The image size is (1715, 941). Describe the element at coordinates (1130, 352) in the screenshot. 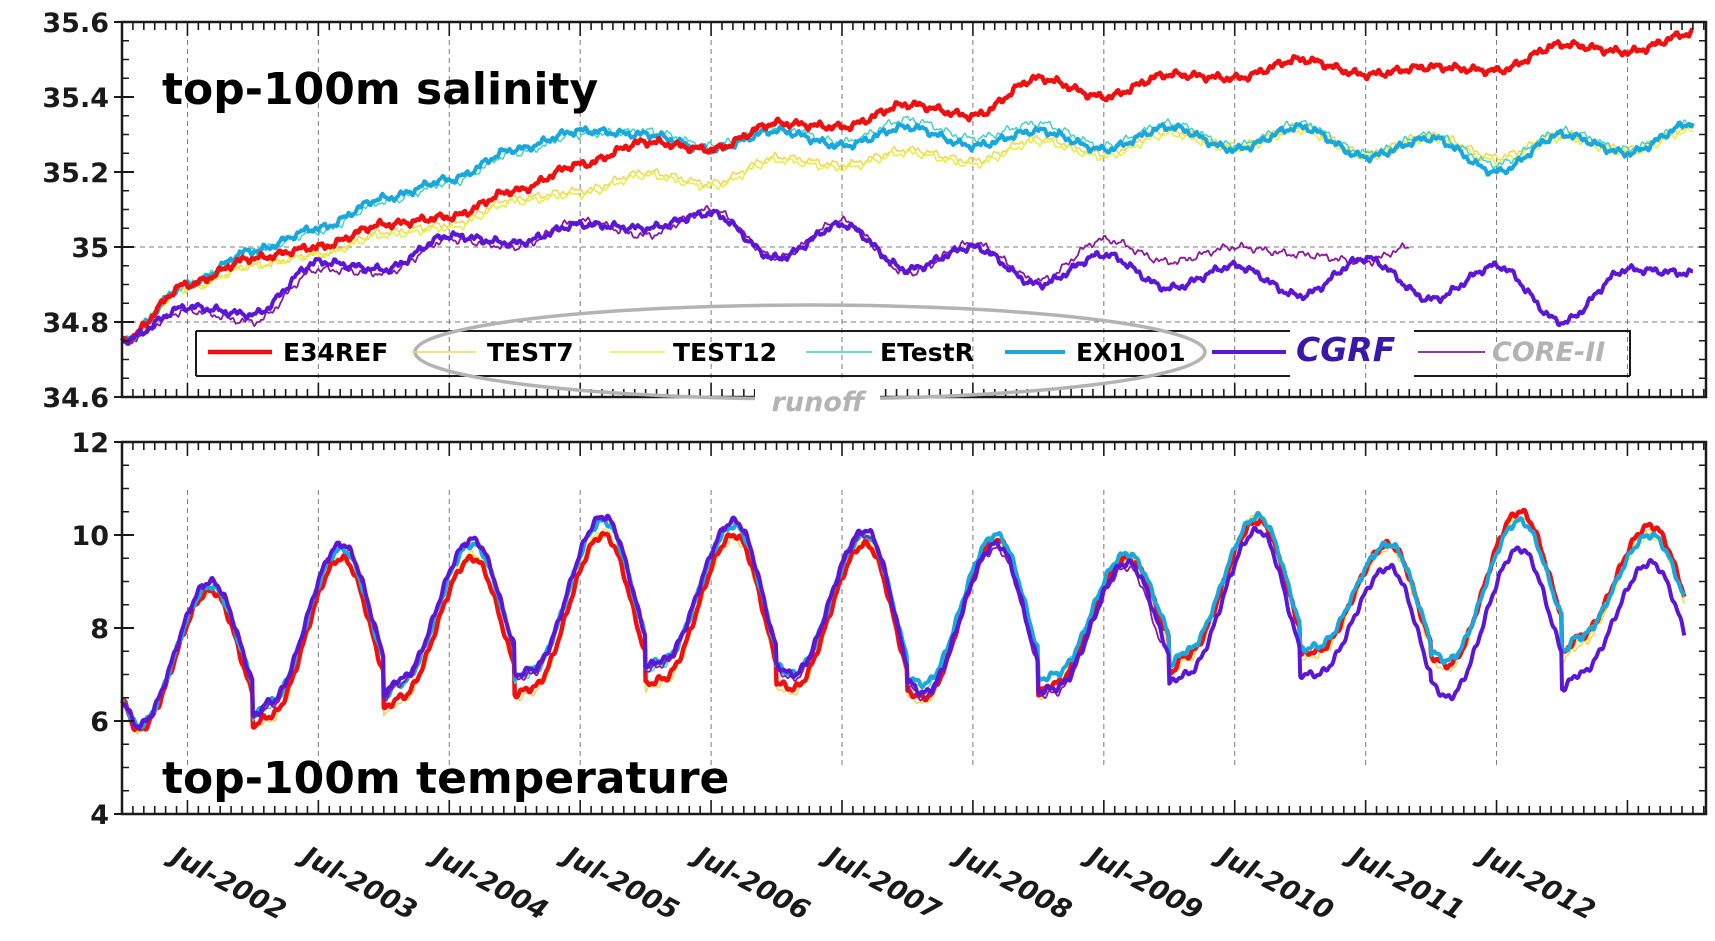

I see `legend-label-exh001: EXH001` at that location.